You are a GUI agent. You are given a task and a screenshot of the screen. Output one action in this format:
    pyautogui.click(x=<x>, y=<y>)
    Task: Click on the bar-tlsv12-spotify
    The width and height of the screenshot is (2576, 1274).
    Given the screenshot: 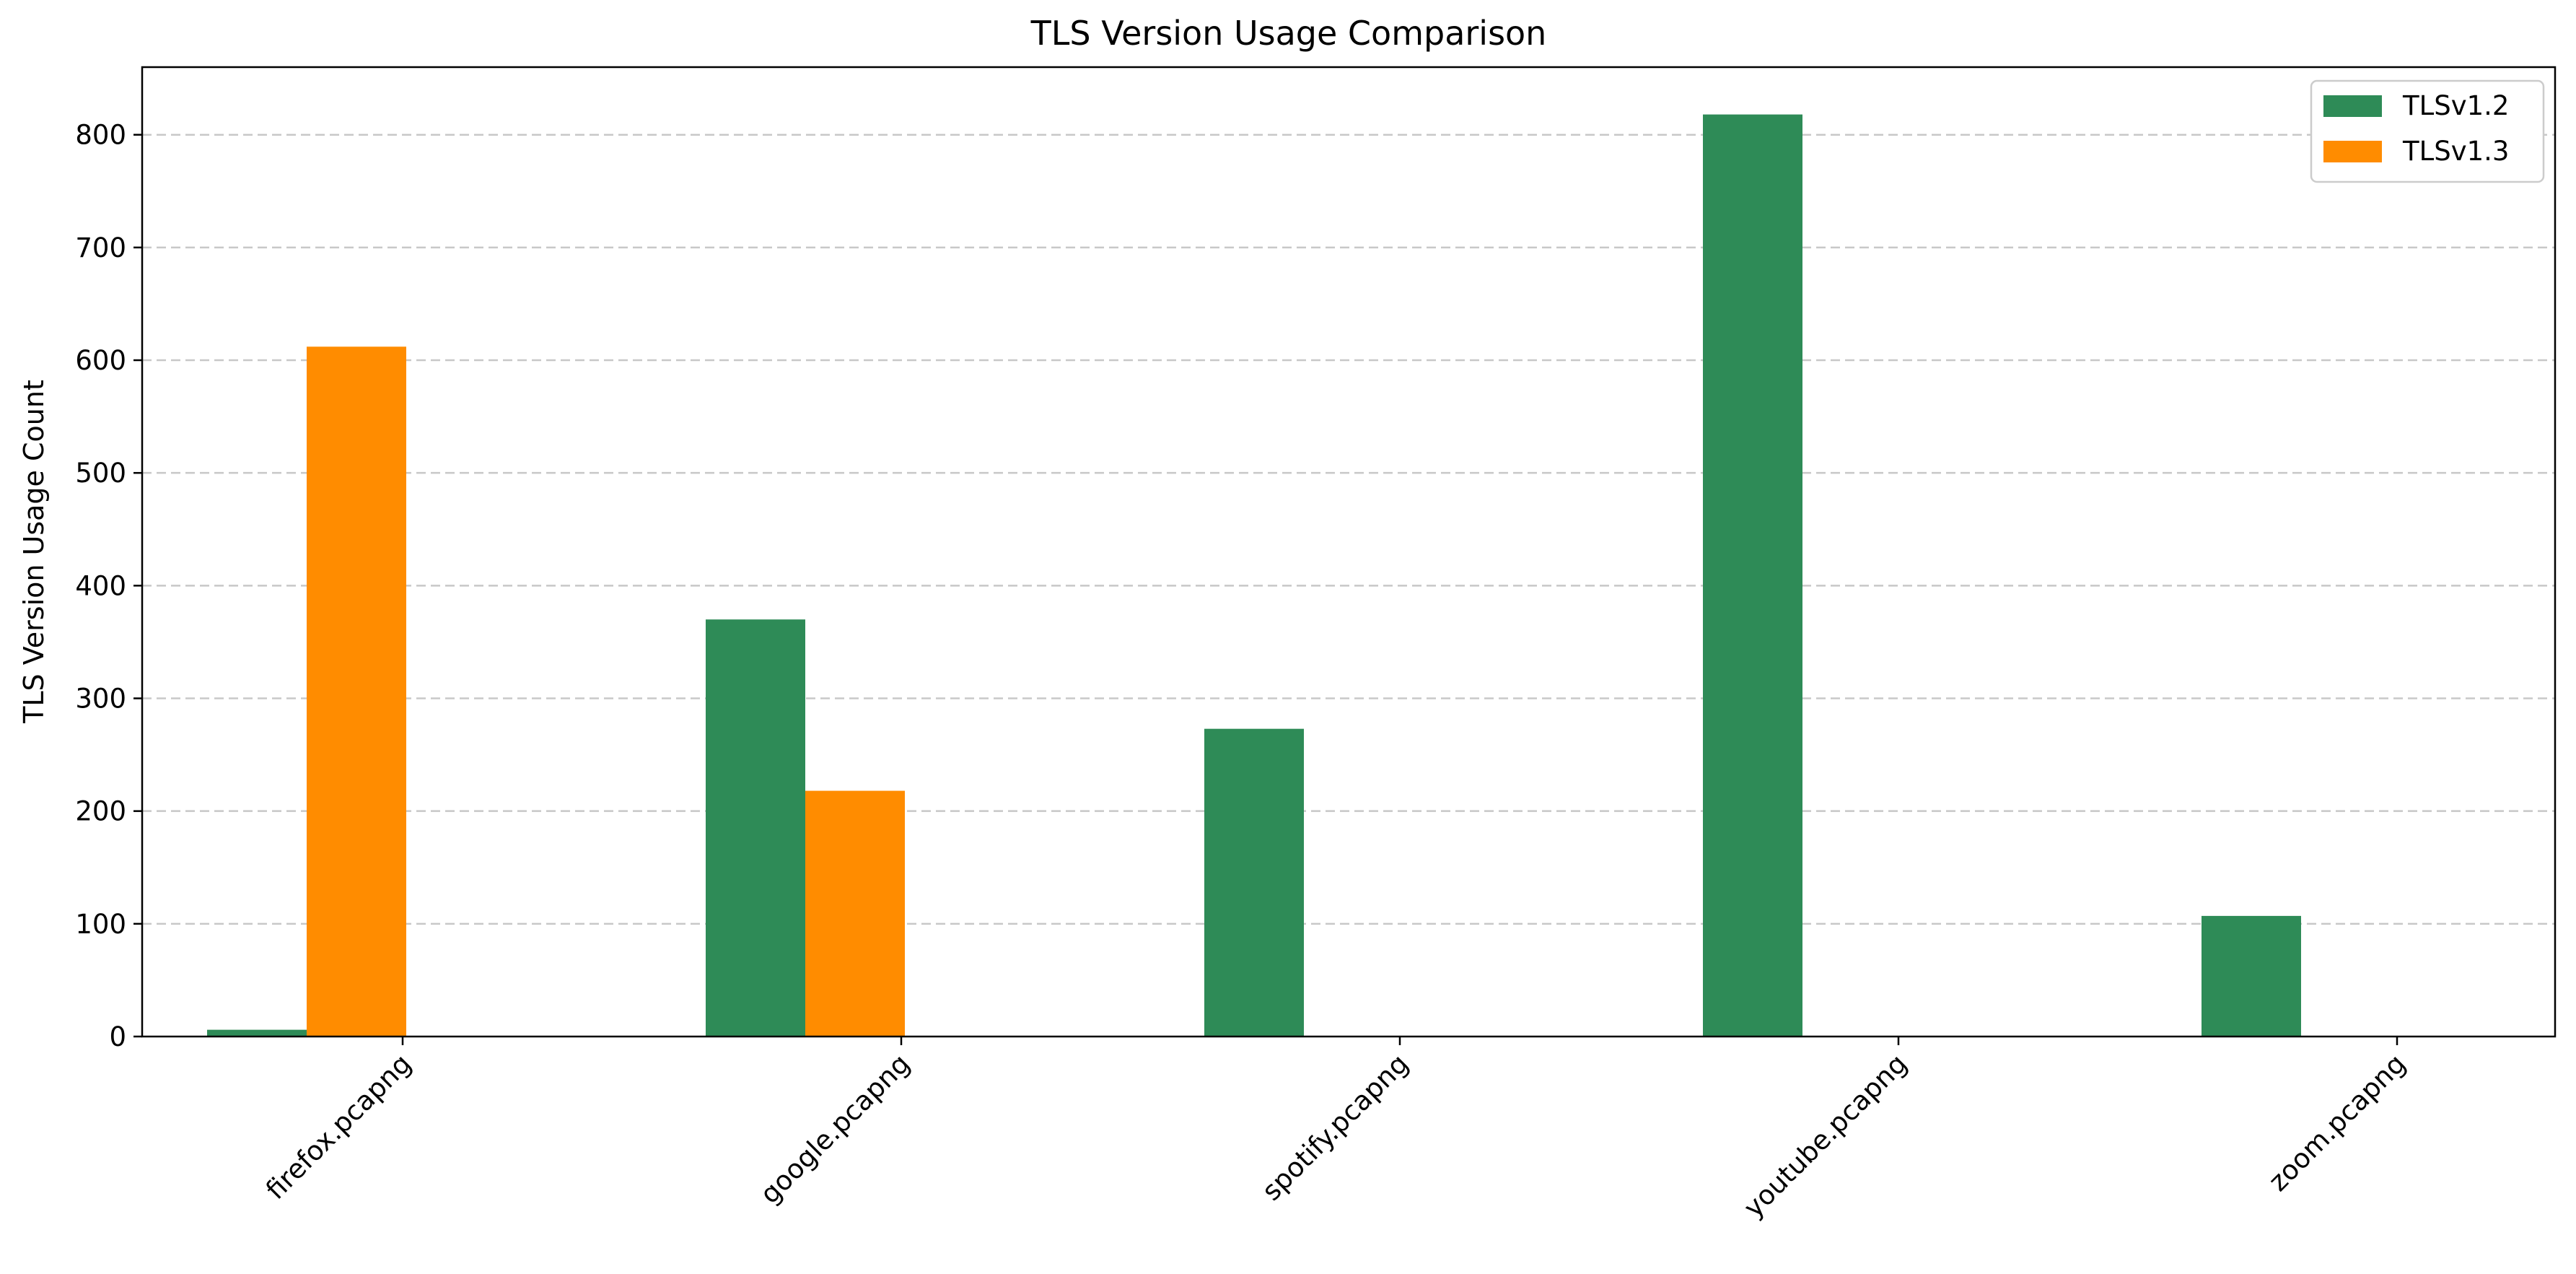 What is the action you would take?
    pyautogui.click(x=1254, y=882)
    